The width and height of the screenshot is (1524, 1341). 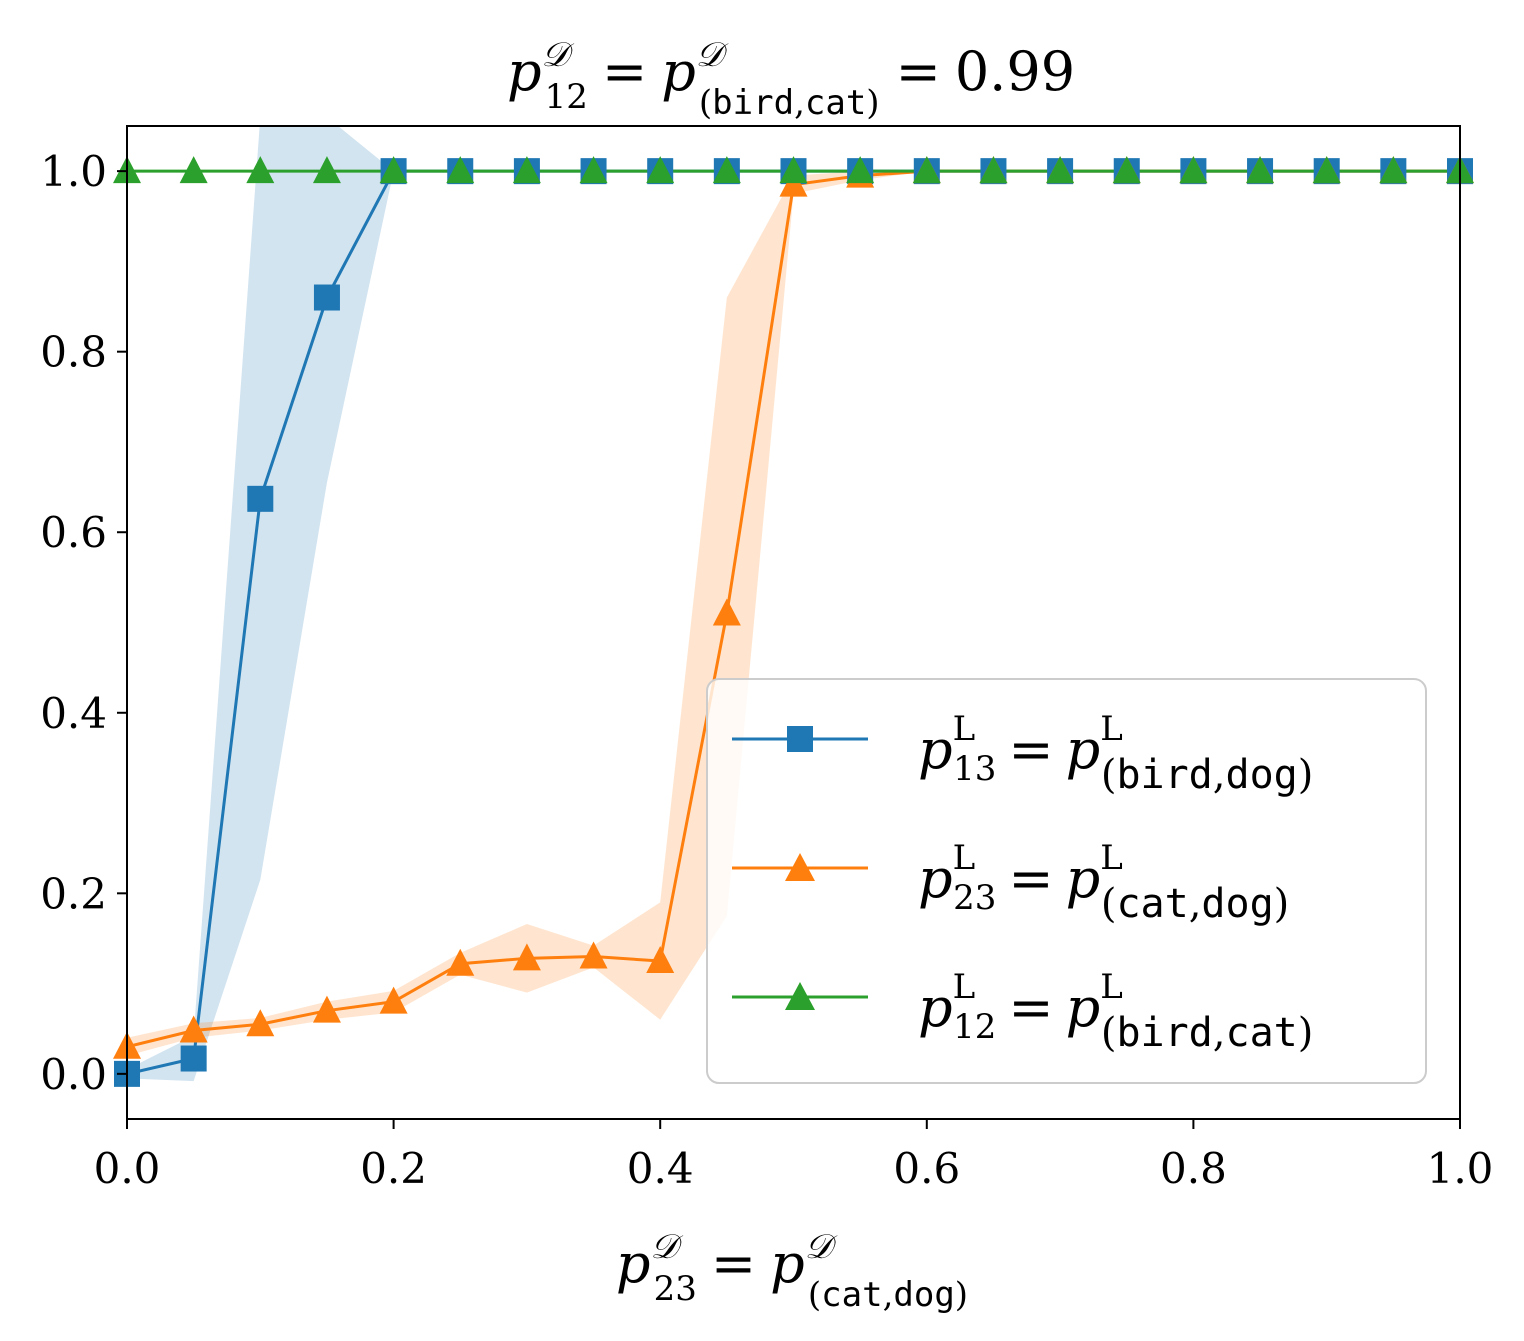 What do you see at coordinates (1109, 1033) in the screenshot?
I see `legend-p12-open: (` at bounding box center [1109, 1033].